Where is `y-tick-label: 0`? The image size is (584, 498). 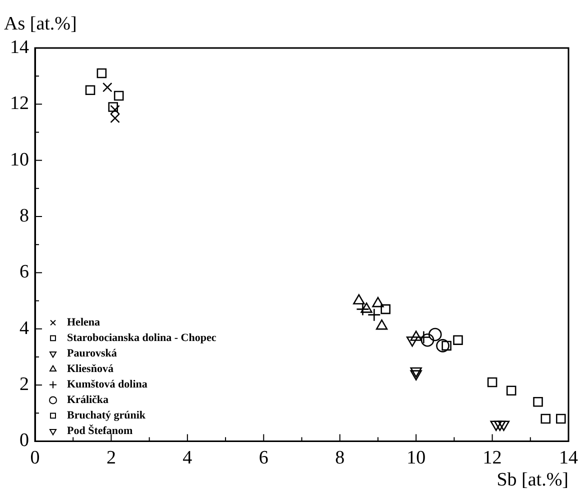 y-tick-label: 0 is located at coordinates (24, 441).